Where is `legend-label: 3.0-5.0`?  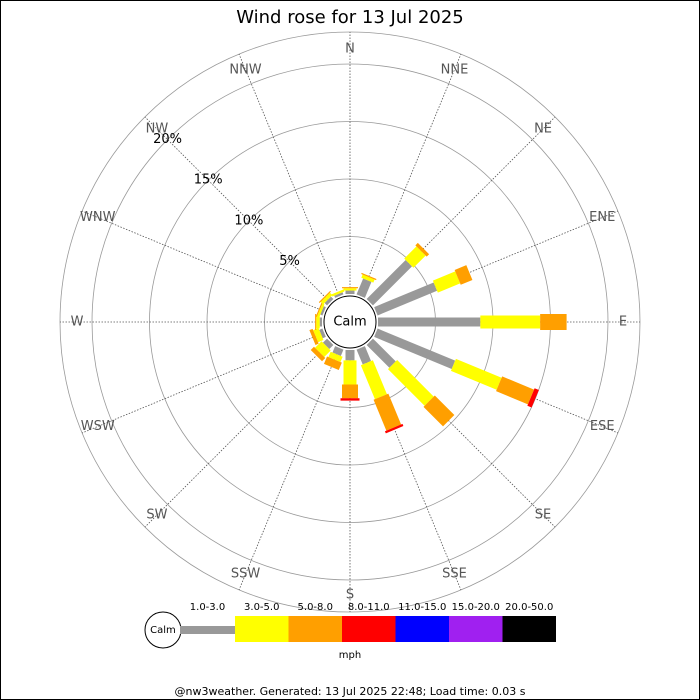
legend-label: 3.0-5.0 is located at coordinates (261, 607).